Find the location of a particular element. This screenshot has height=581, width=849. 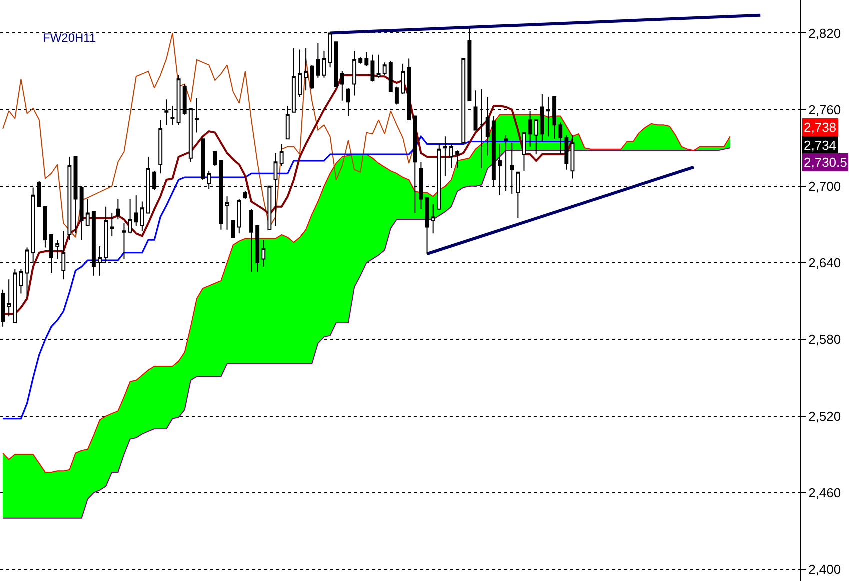

text: FW20H11 is located at coordinates (69, 38).